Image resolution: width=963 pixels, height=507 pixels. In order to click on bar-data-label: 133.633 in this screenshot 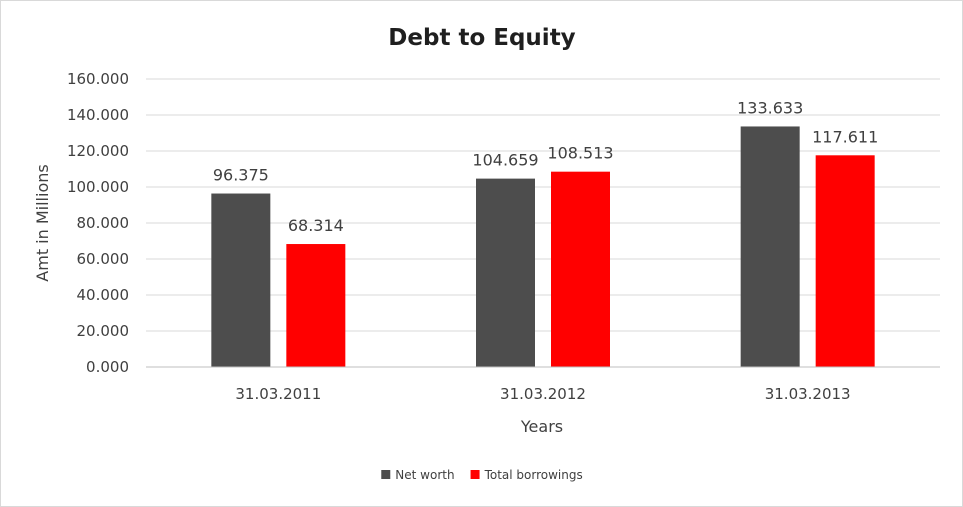, I will do `click(770, 107)`.